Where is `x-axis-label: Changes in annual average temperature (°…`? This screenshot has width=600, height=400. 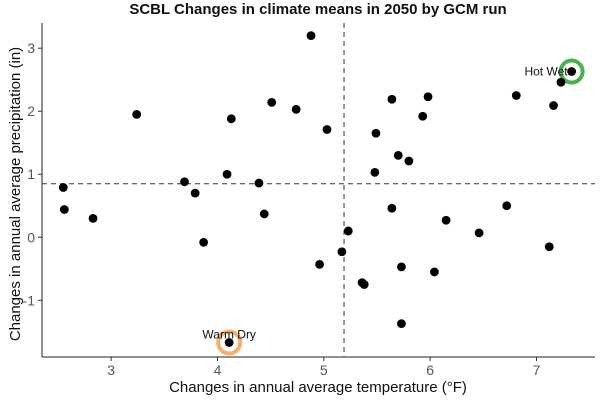 x-axis-label: Changes in annual average temperature (°… is located at coordinates (318, 387).